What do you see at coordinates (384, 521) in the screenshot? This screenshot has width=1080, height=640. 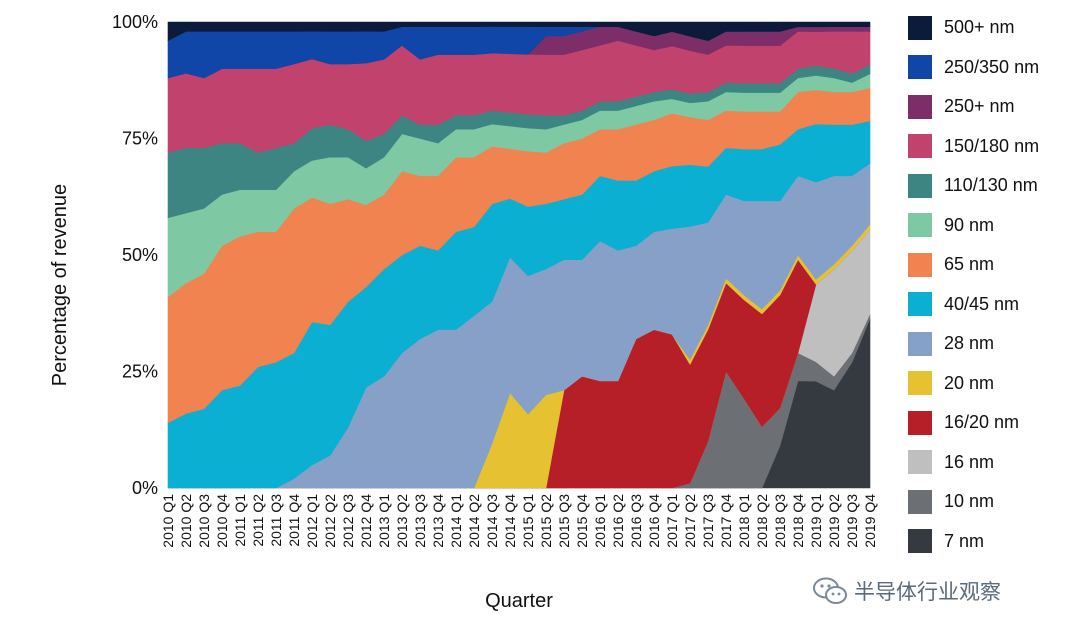 I see `x-tick-label: 2013 Q1` at bounding box center [384, 521].